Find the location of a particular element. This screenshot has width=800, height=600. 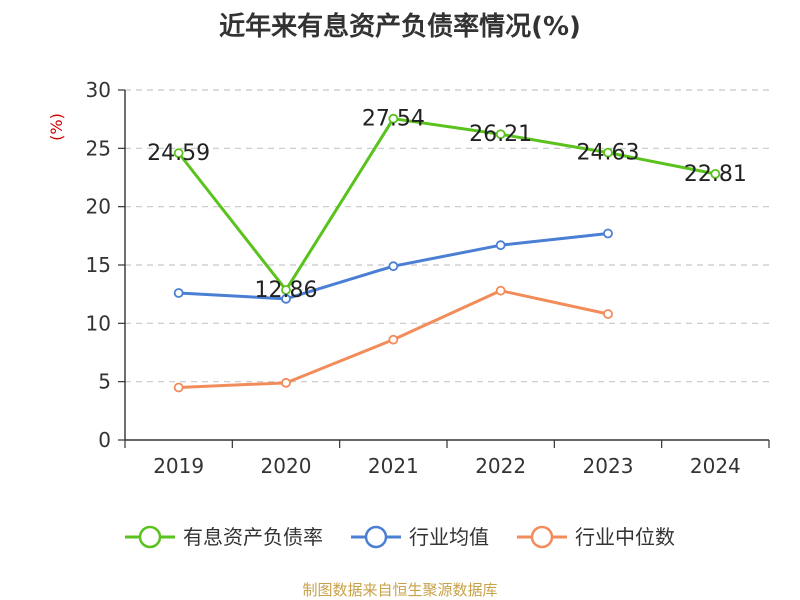

y-tick-label: 30 is located at coordinates (98, 90).